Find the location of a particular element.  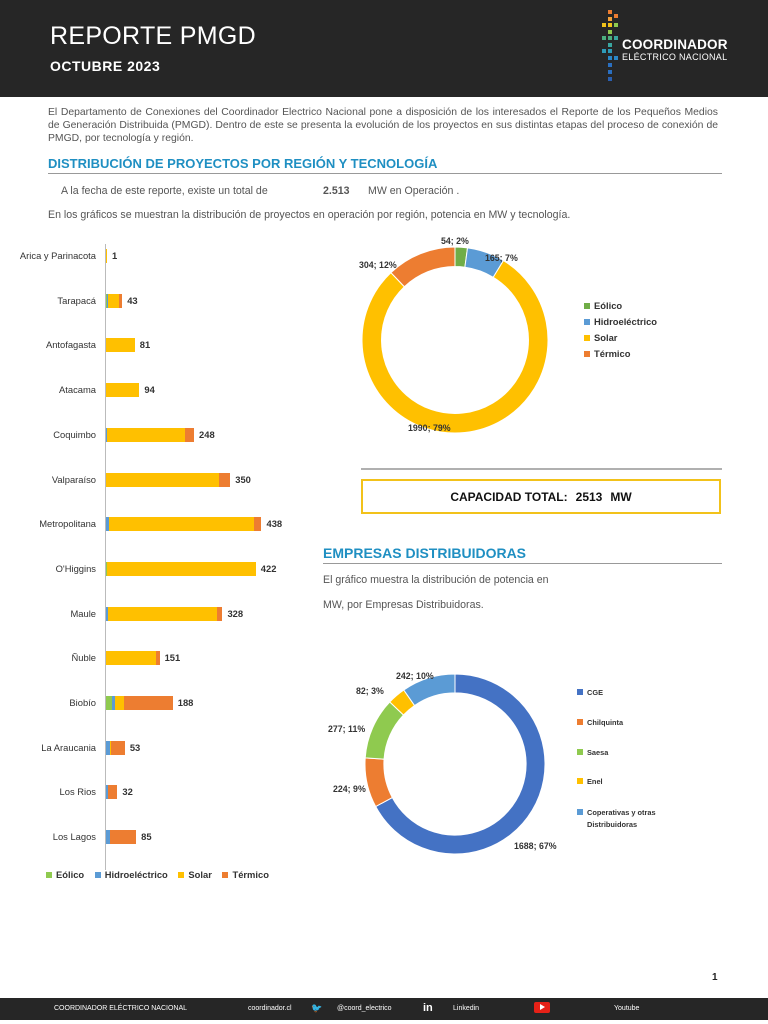

dist-legend-label-coop-1: Coperativas y otras is located at coordinates (621, 812).